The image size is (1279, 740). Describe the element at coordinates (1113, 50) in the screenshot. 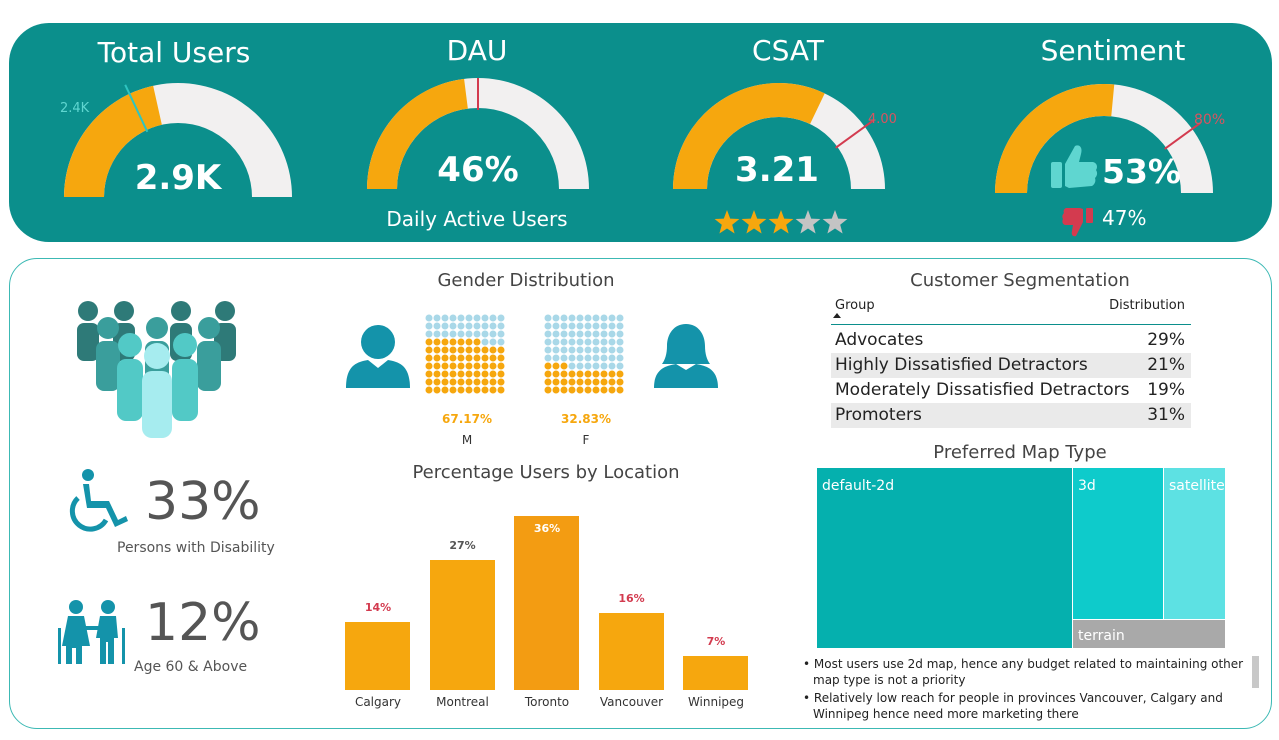

I see `sentiment-title: Sentiment` at that location.